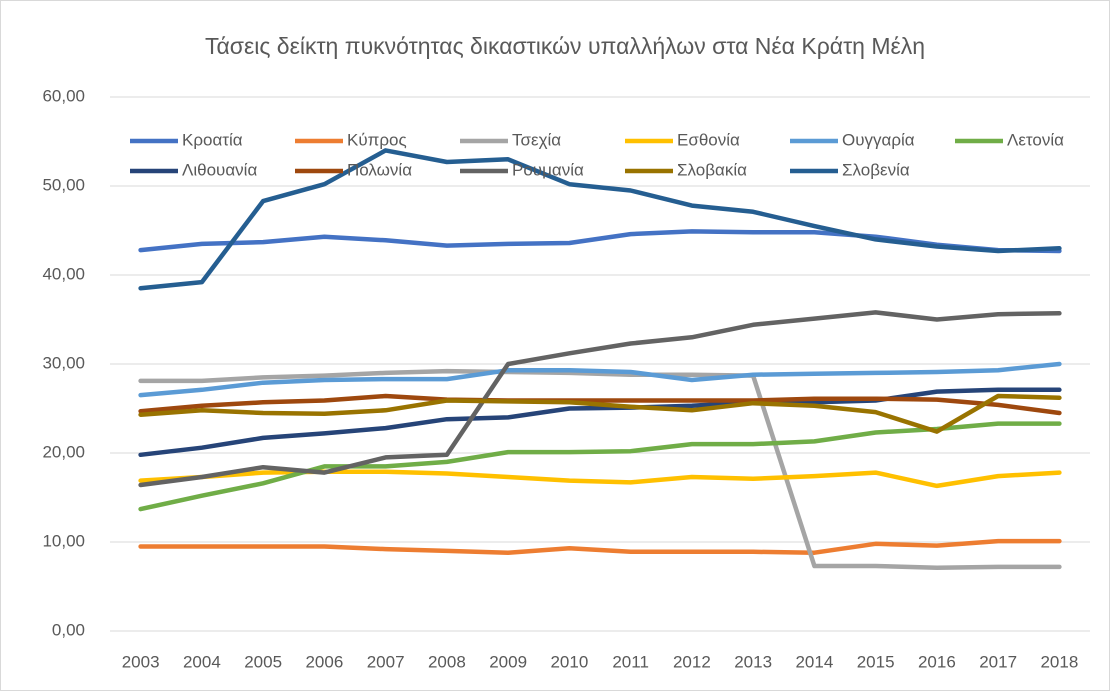  Describe the element at coordinates (447, 661) in the screenshot. I see `x-tick-label: 2008` at that location.